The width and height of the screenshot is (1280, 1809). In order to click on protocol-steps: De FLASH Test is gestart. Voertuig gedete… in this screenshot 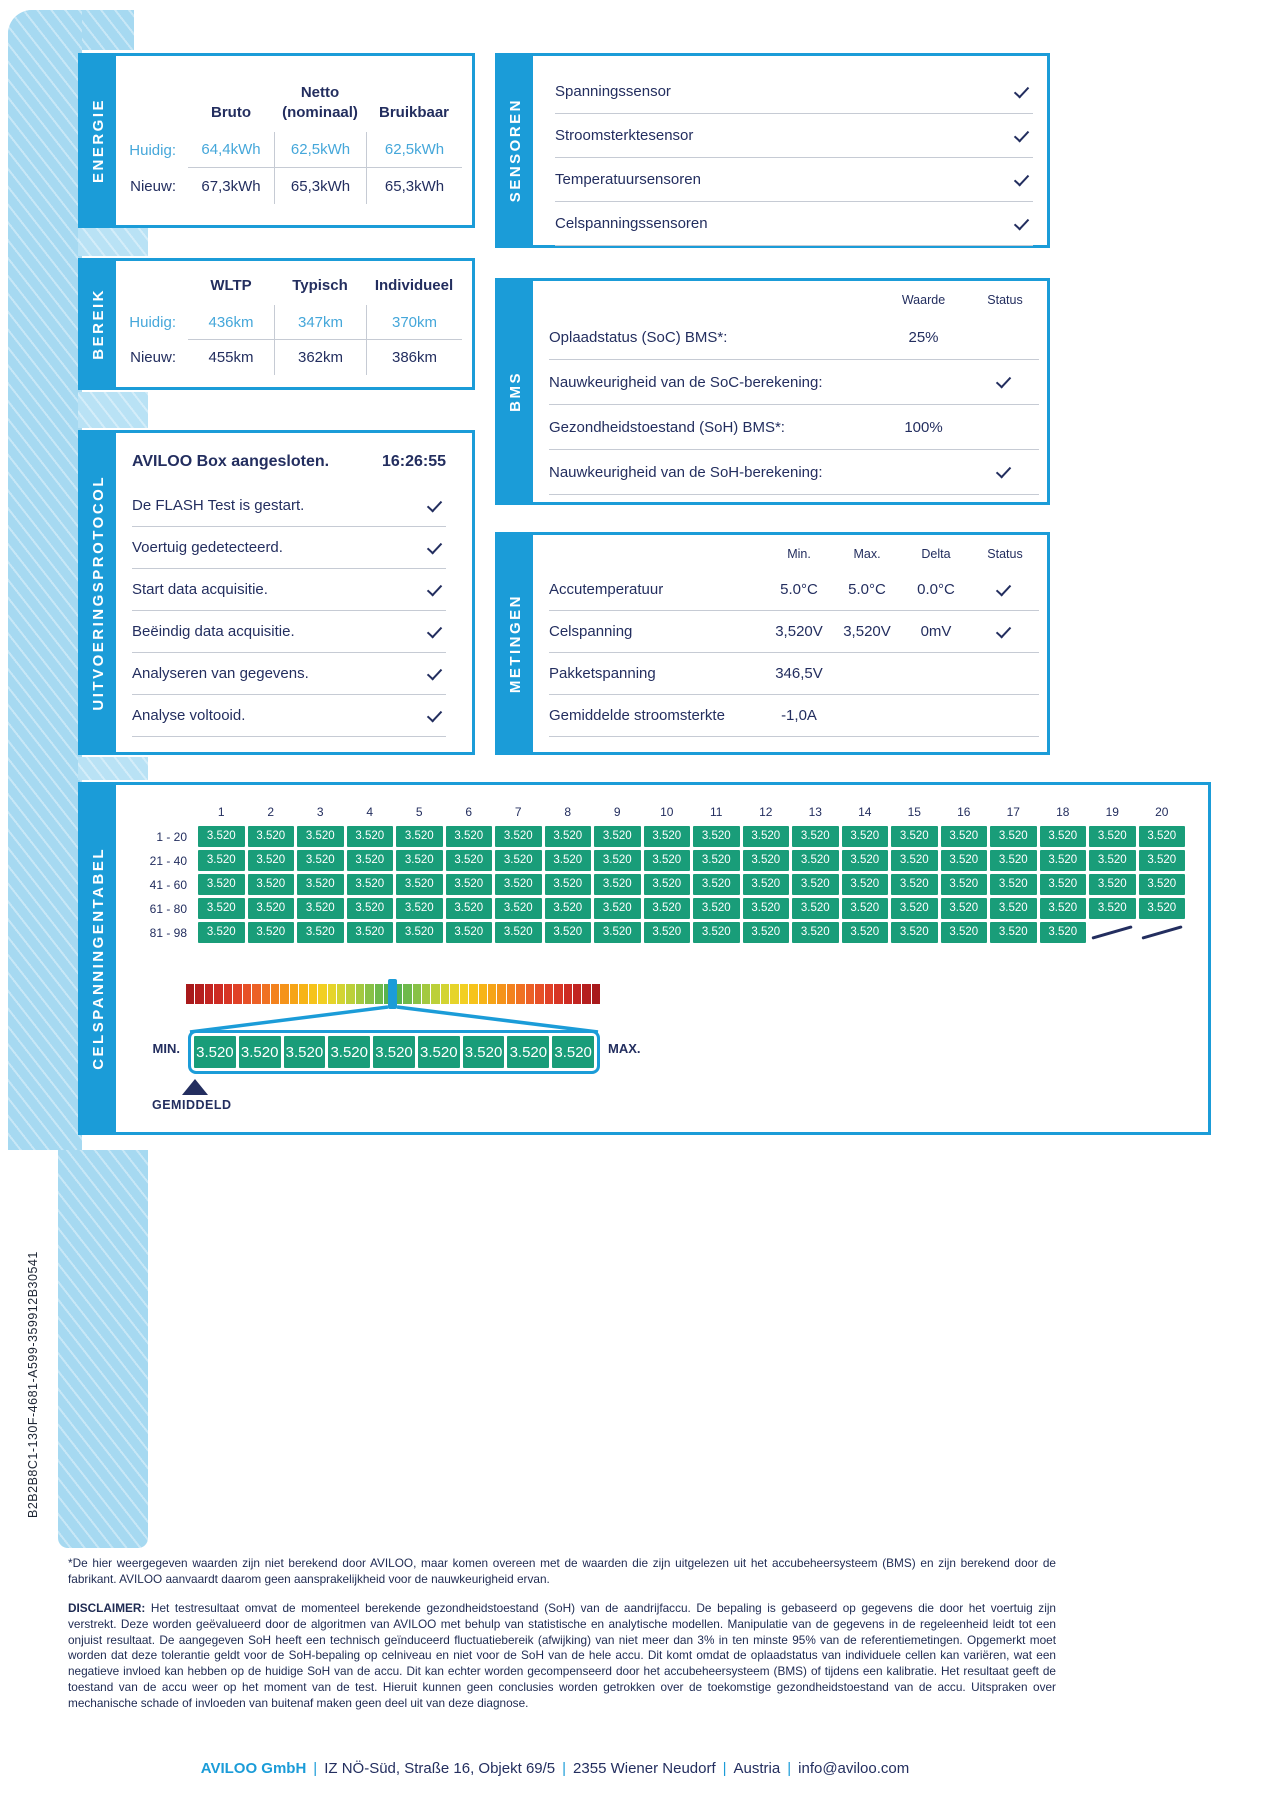, I will do `click(289, 611)`.